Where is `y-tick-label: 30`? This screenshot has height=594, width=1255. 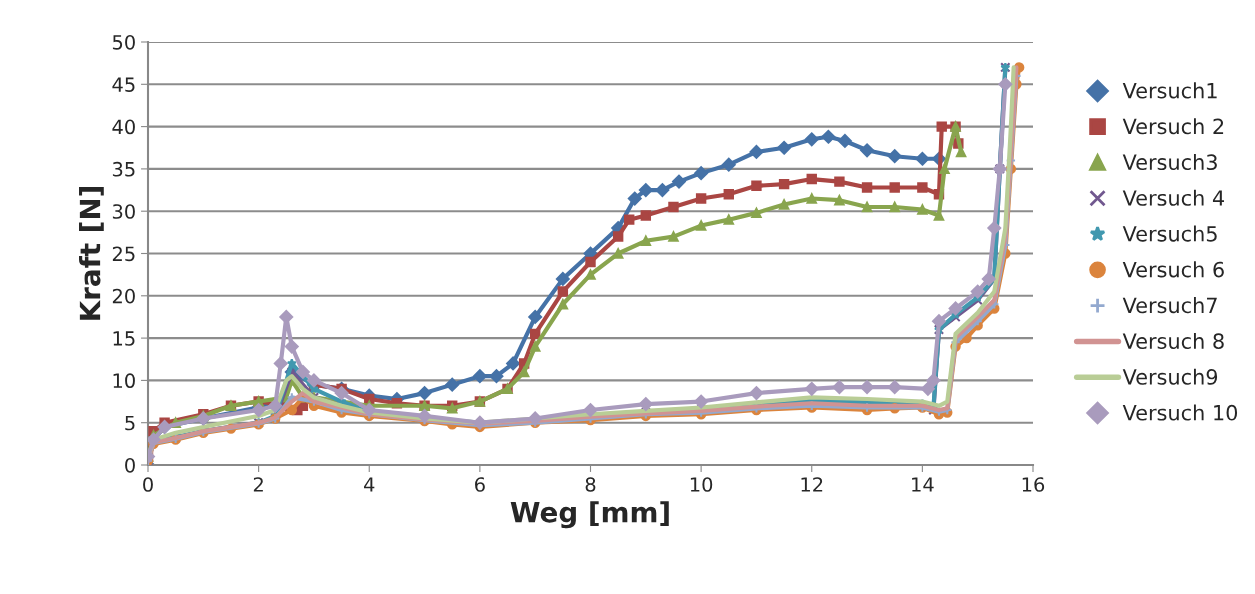
y-tick-label: 30 is located at coordinates (123, 211).